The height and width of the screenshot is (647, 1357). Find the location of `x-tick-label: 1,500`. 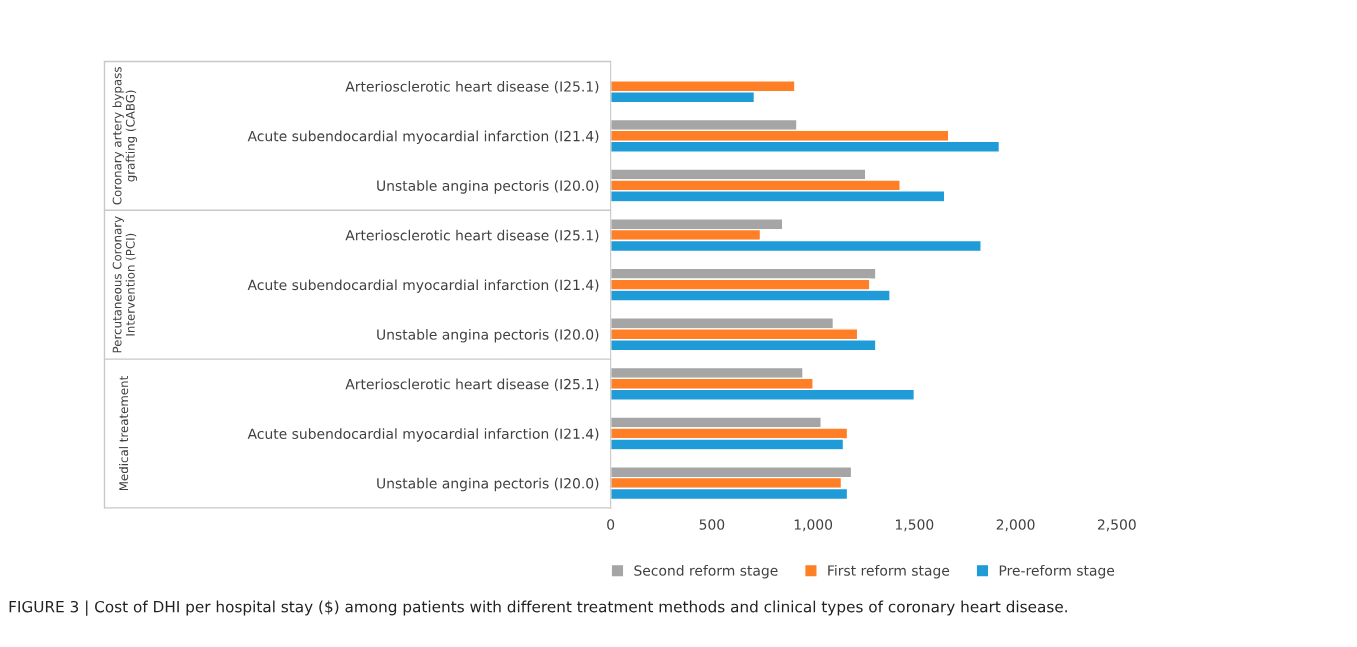

x-tick-label: 1,500 is located at coordinates (914, 525).